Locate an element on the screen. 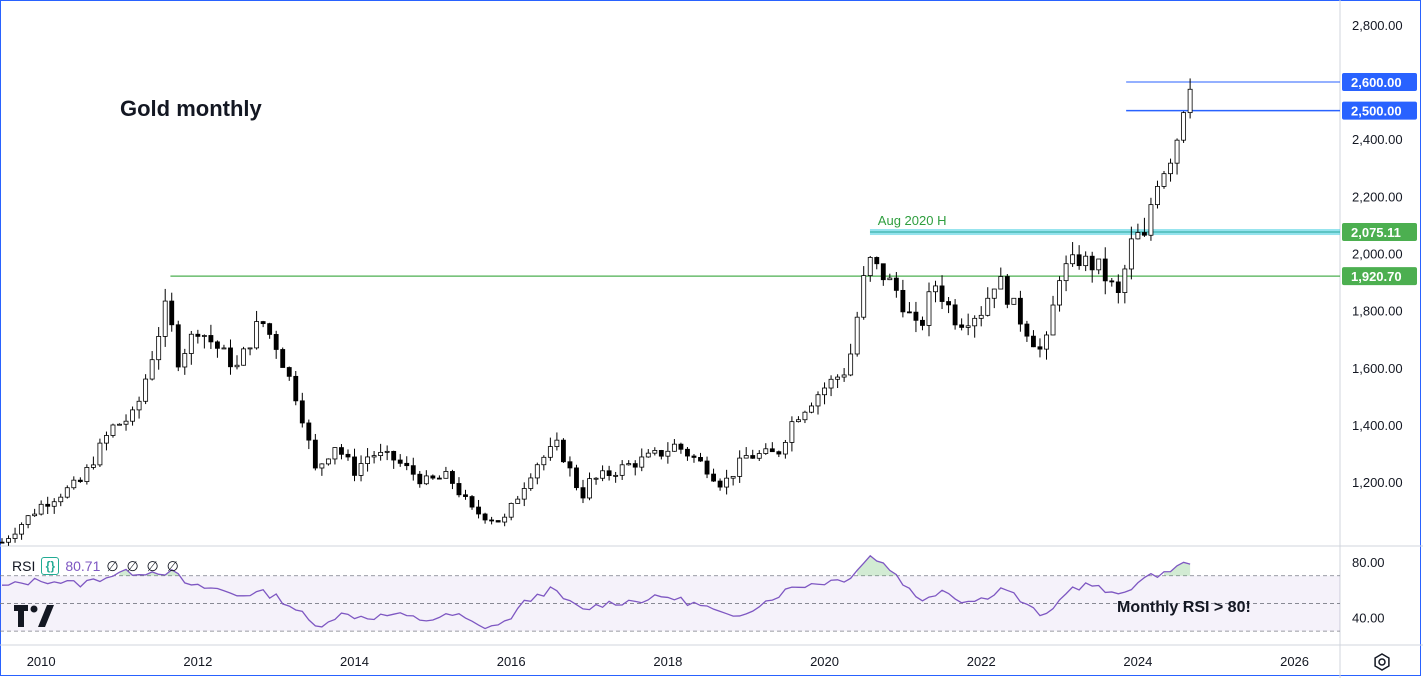 The width and height of the screenshot is (1423, 678). rsi-line is located at coordinates (596, 592).